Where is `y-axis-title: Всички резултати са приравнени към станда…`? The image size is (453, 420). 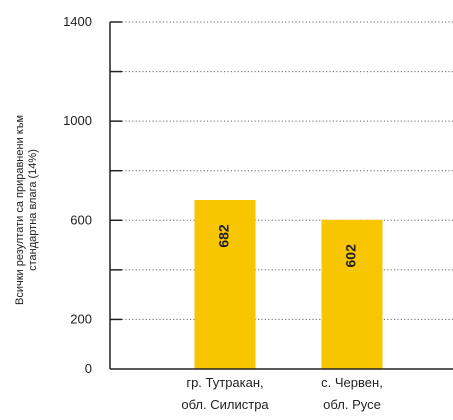 y-axis-title: Всички резултати са приравнени към станда… is located at coordinates (26, 210).